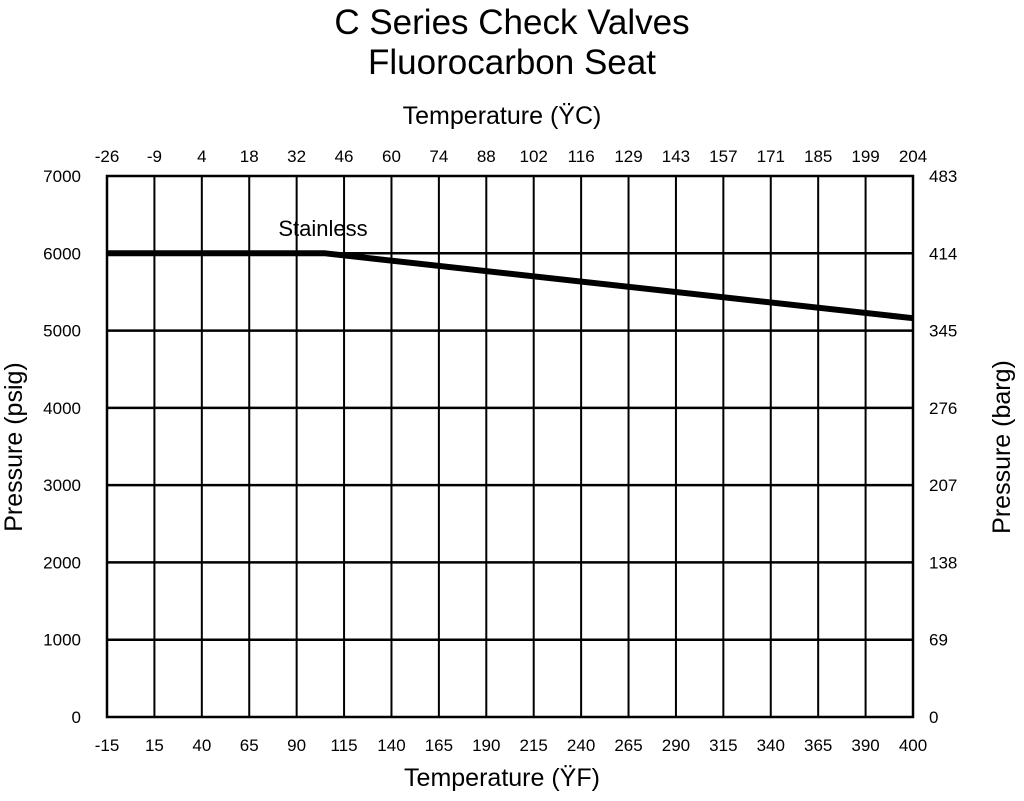  Describe the element at coordinates (62, 253) in the screenshot. I see `y-tick-label: 6000` at that location.